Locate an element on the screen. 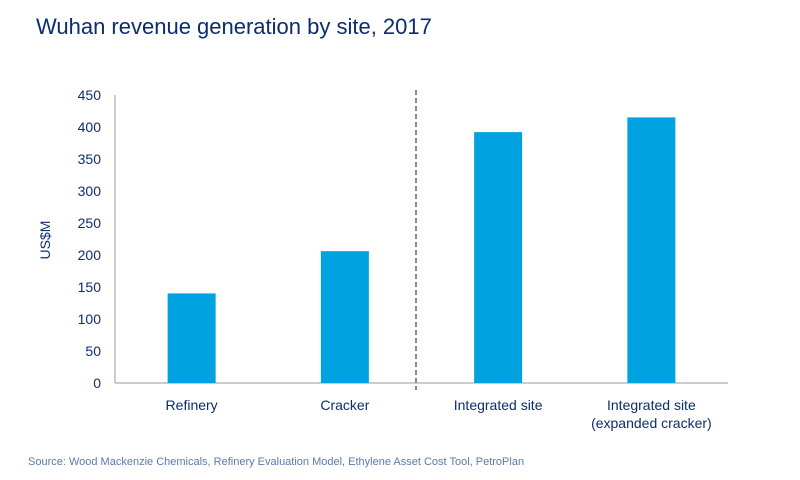 The width and height of the screenshot is (800, 480). y-tick-label: 150 is located at coordinates (90, 287).